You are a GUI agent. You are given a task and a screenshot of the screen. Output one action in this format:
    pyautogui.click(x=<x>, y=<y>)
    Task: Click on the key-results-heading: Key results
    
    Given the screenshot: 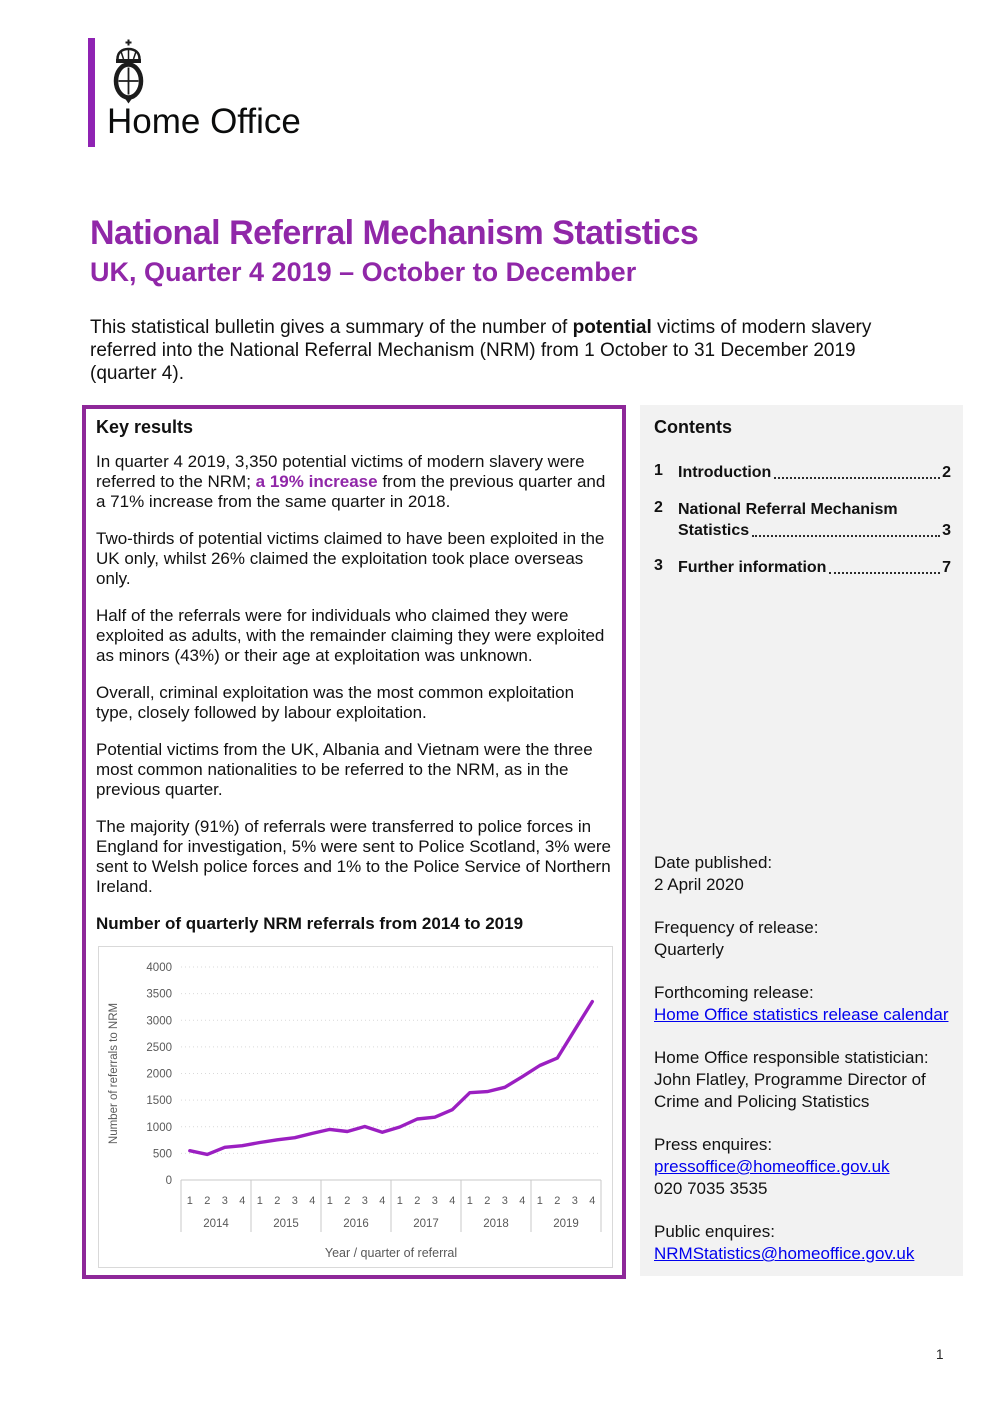 What is the action you would take?
    pyautogui.click(x=145, y=427)
    